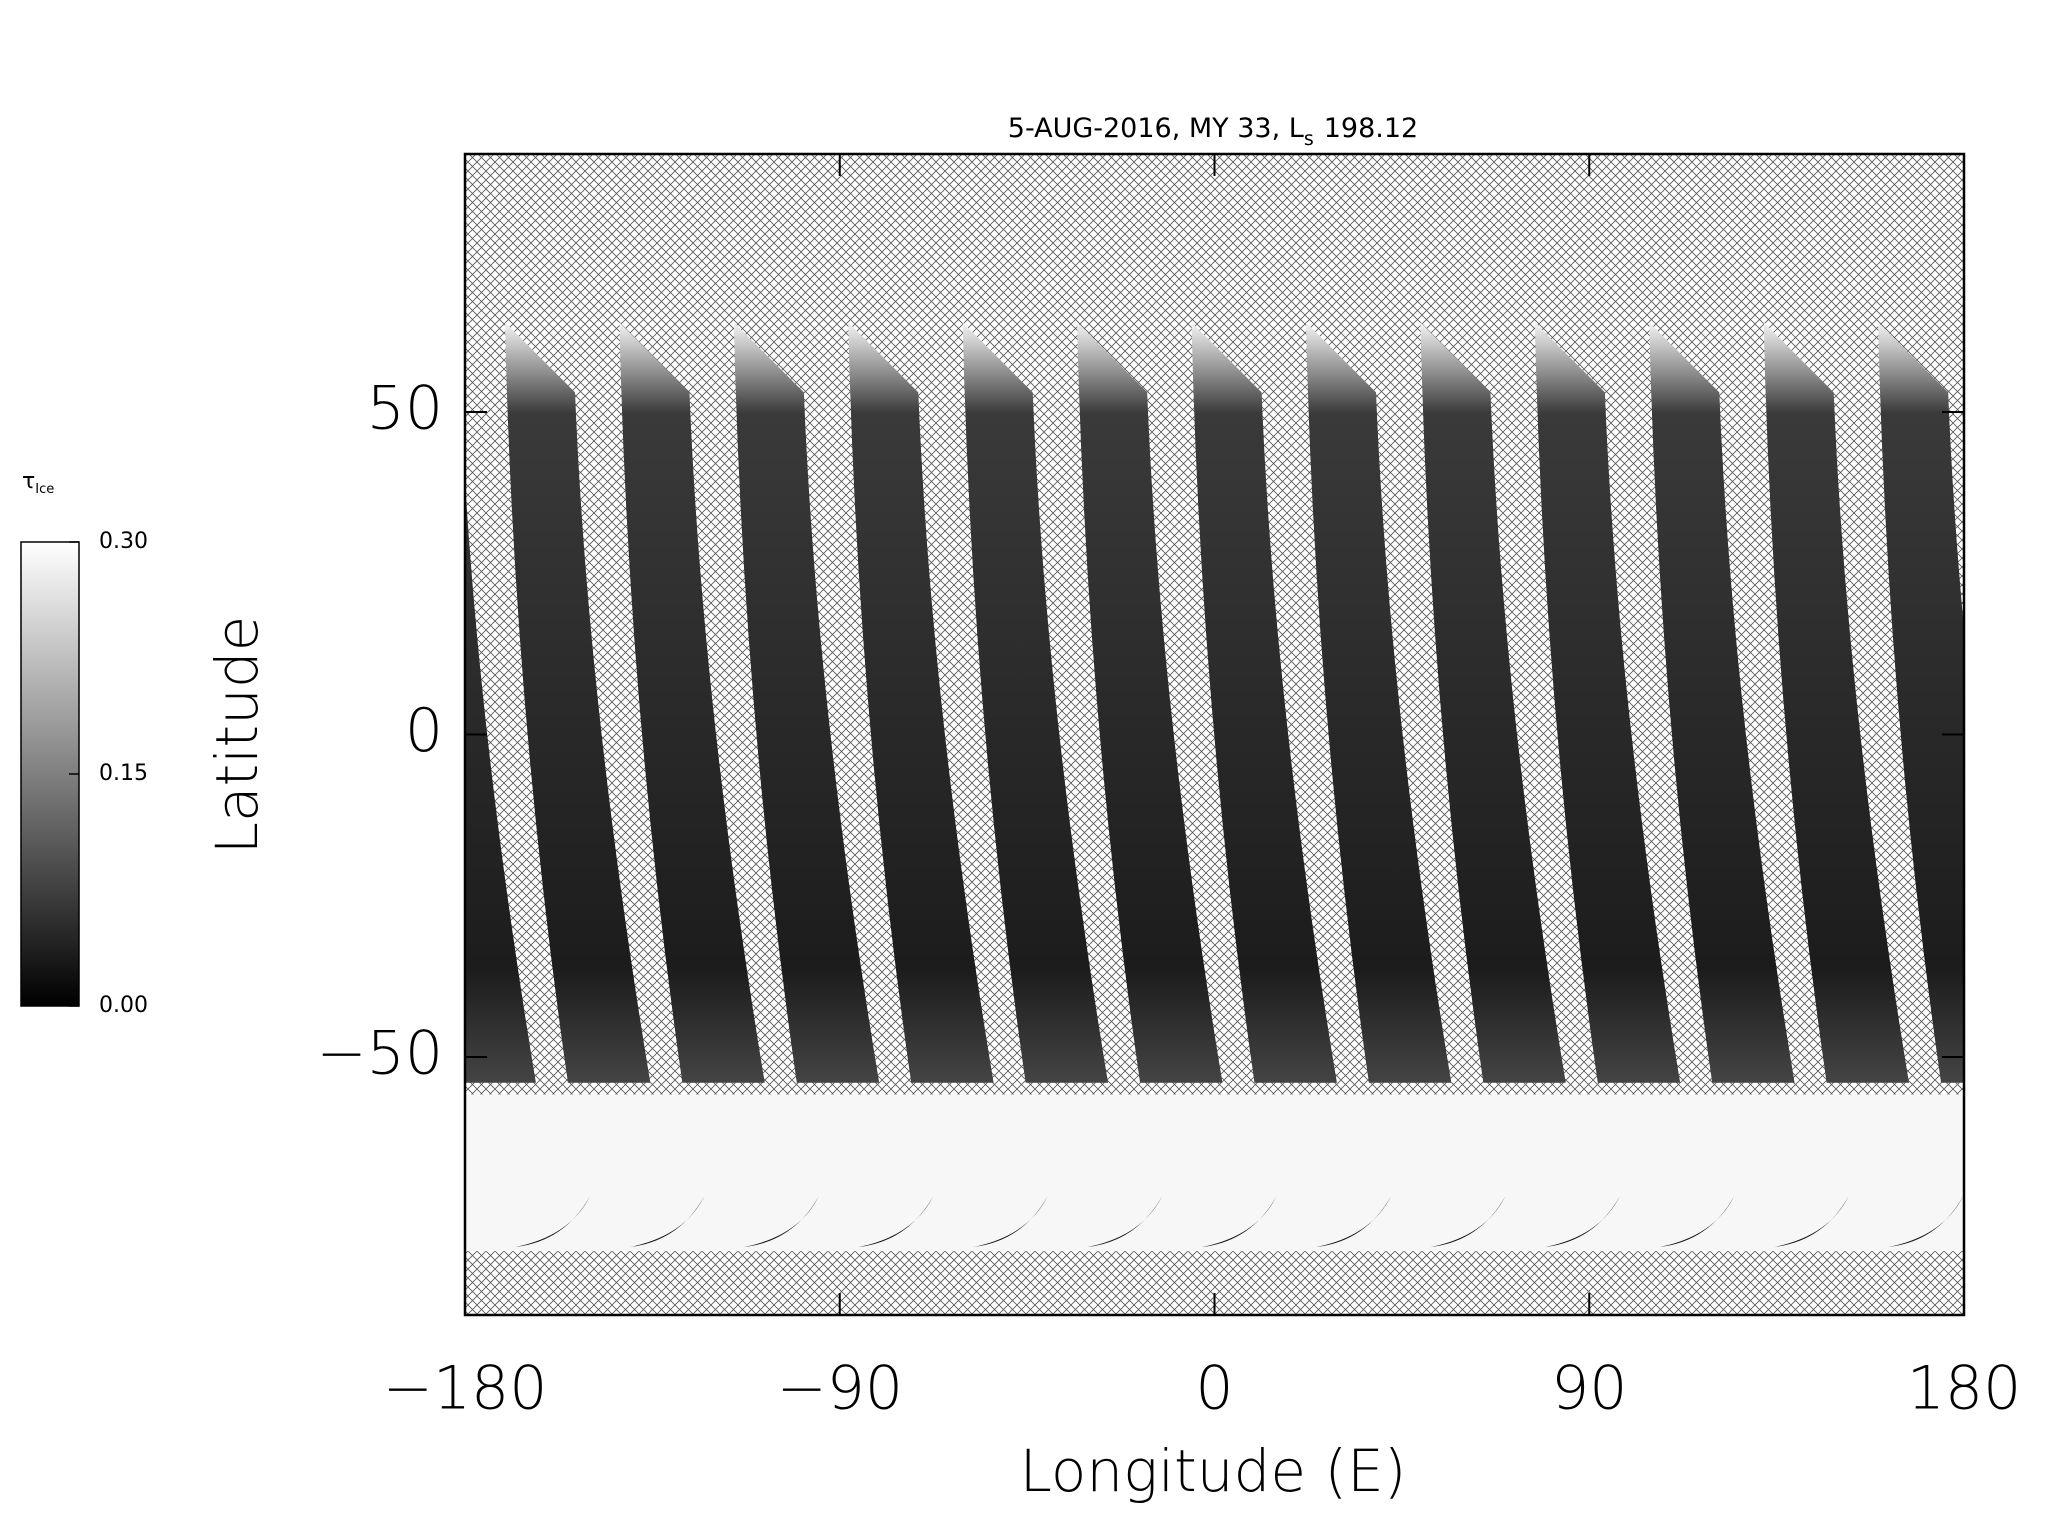 This screenshot has width=2048, height=1536. I want to click on title-subscript: s, so click(1309, 139).